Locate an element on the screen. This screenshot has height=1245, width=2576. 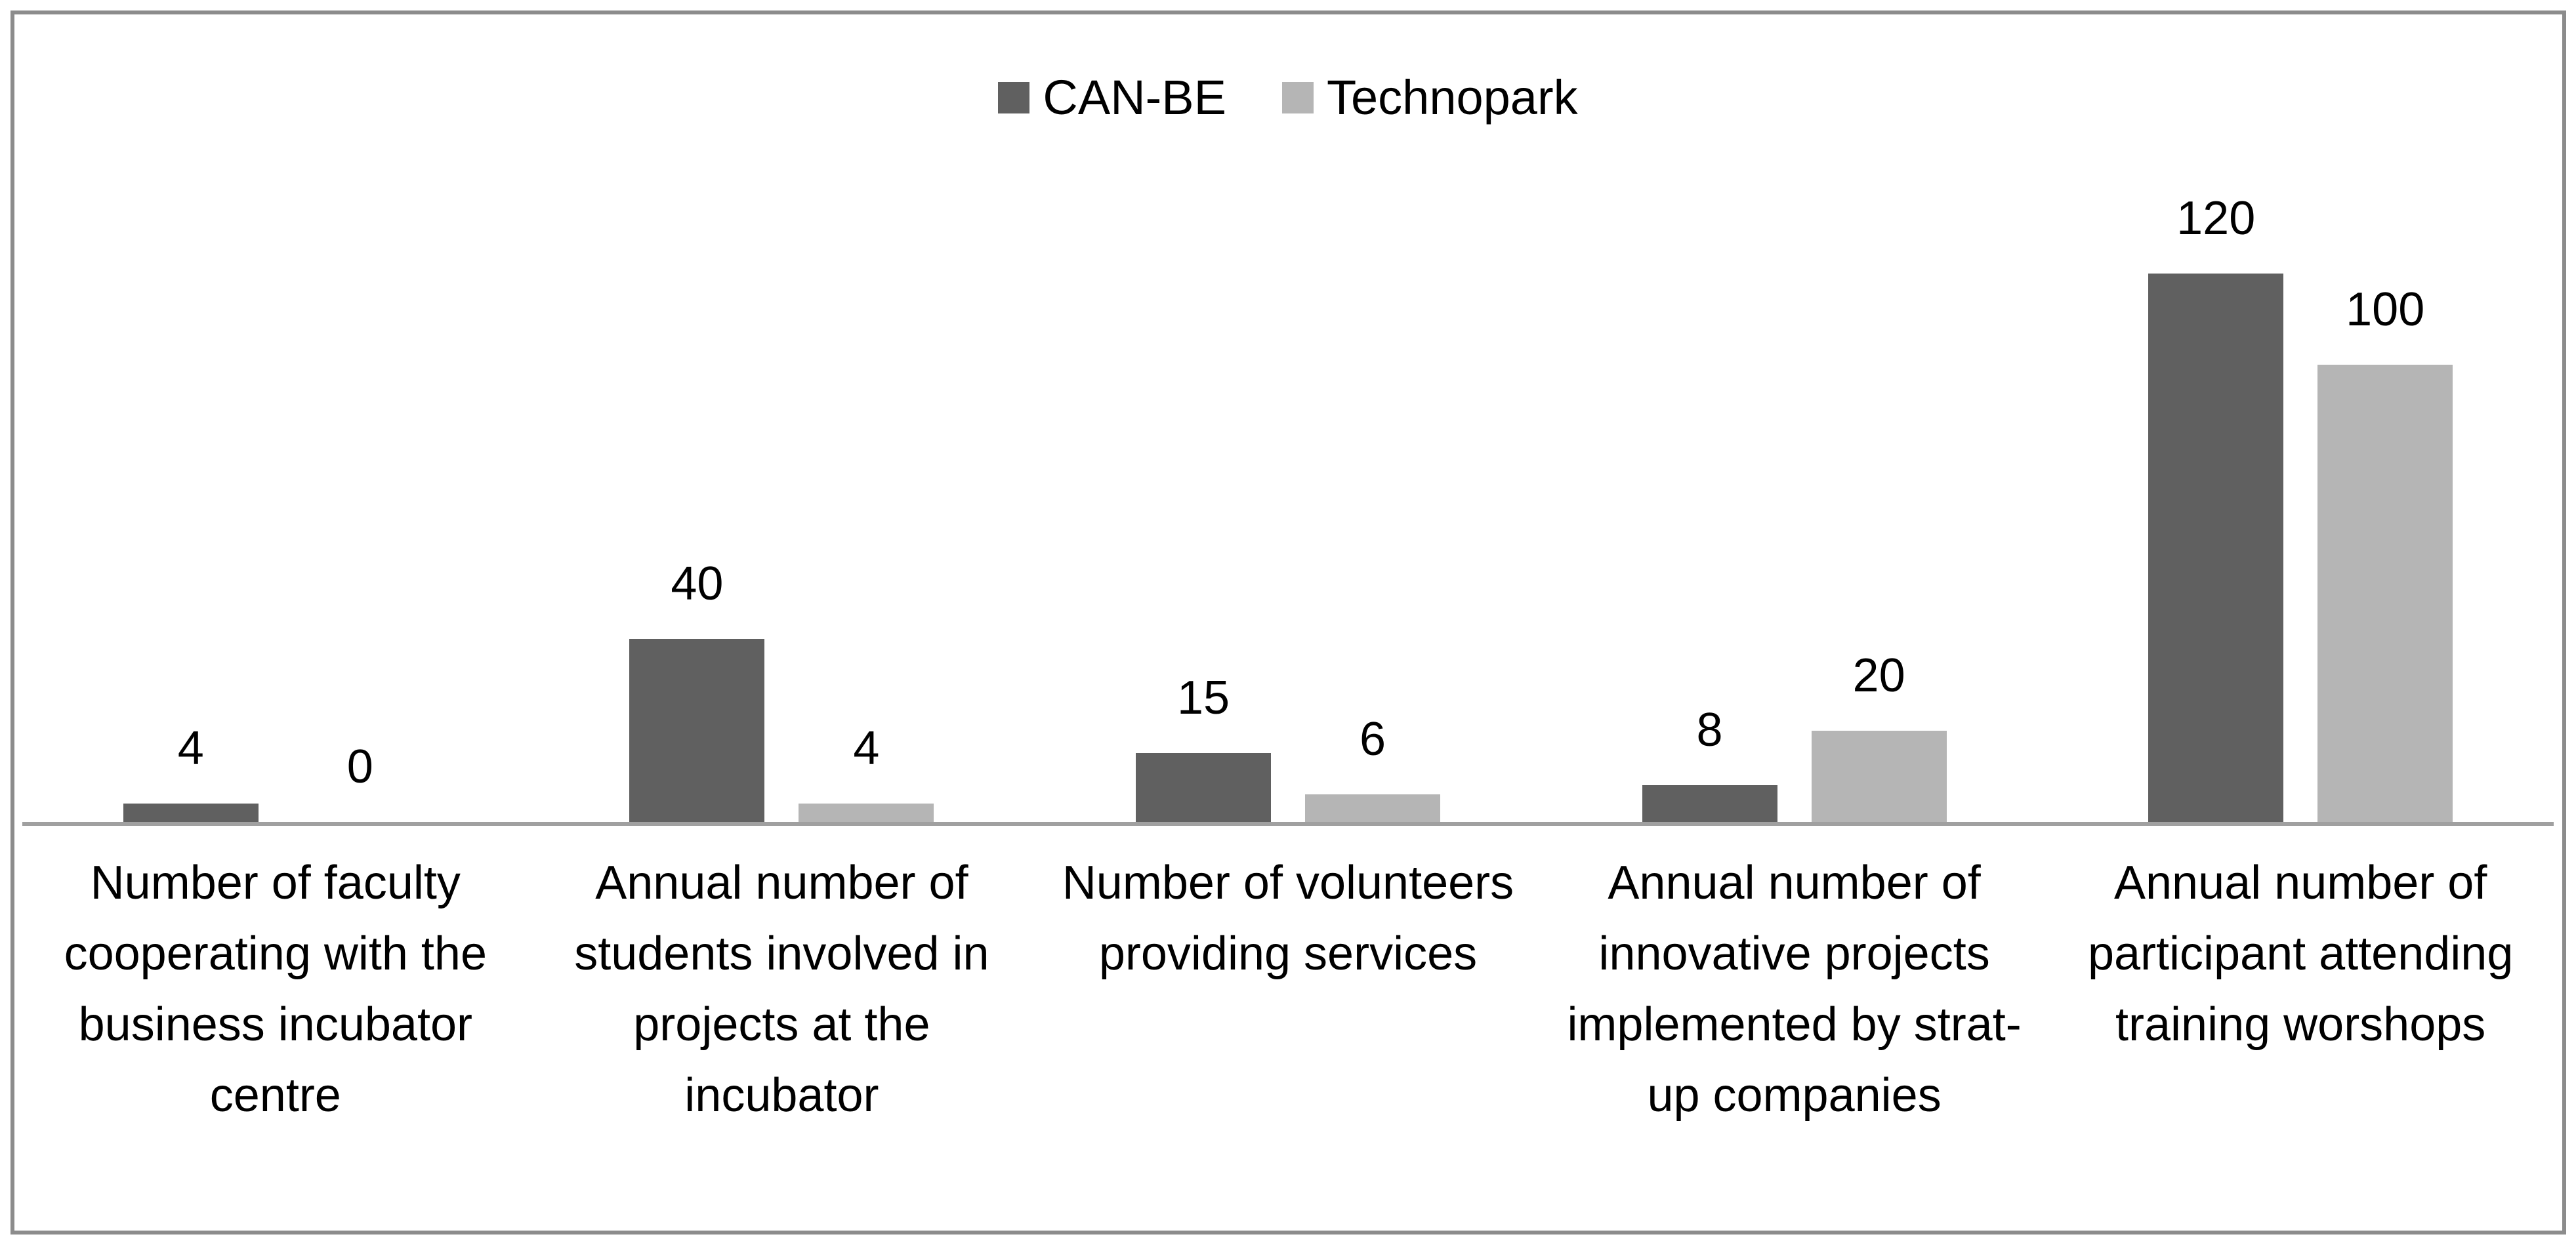
bar-group-5: 120 100 is located at coordinates (2300, 411).